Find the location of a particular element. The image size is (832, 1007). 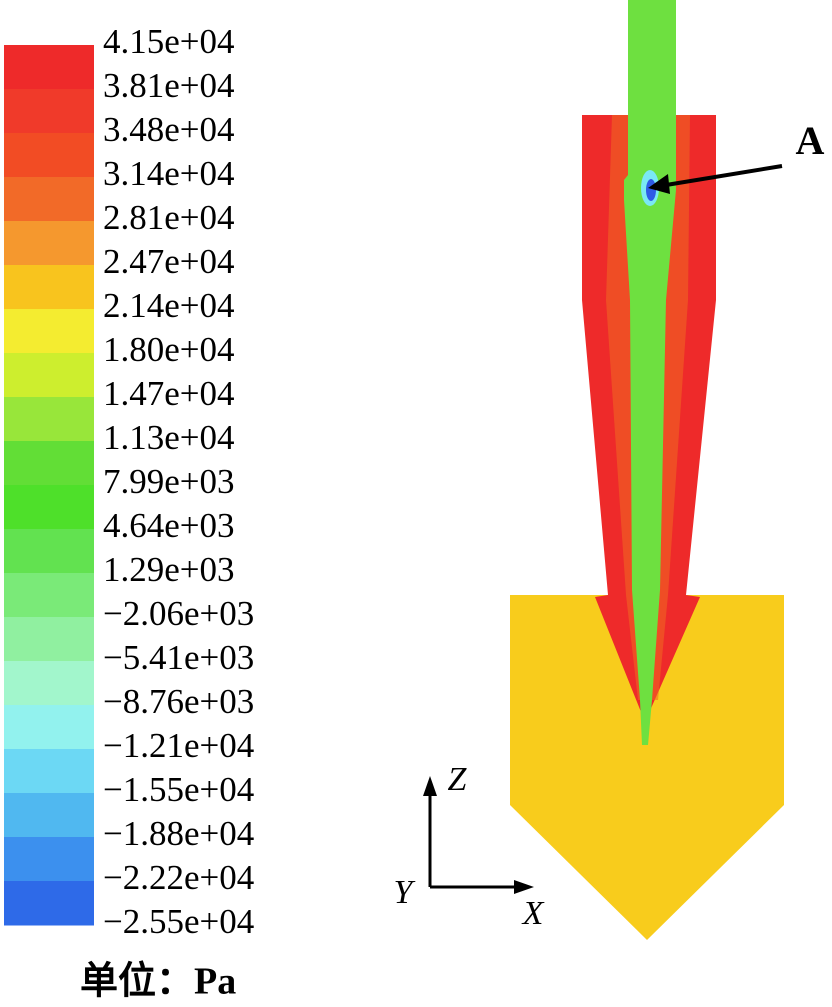

colorbar-label: 4.15e+04 is located at coordinates (169, 41).